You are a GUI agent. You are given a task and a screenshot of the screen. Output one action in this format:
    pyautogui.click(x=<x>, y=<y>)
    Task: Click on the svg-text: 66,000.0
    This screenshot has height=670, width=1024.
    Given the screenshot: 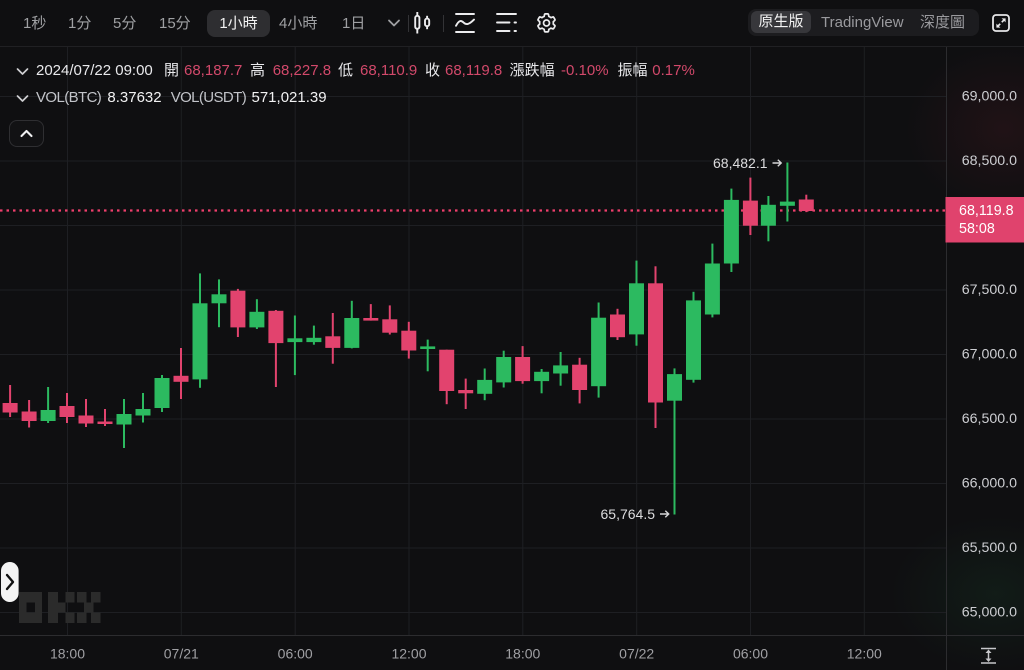 What is the action you would take?
    pyautogui.click(x=989, y=484)
    